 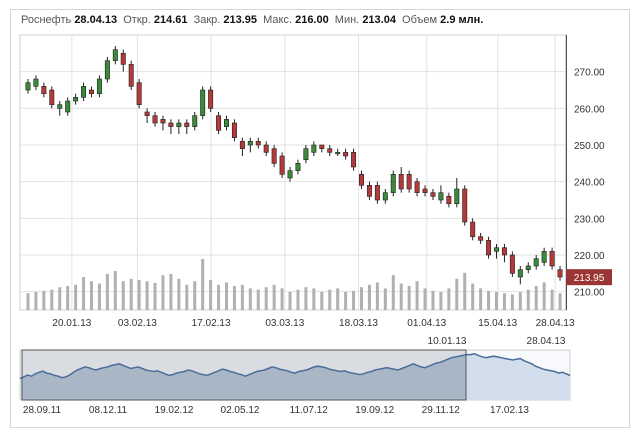 What do you see at coordinates (462, 20) in the screenshot?
I see `volume-value: 2.9 млн.` at bounding box center [462, 20].